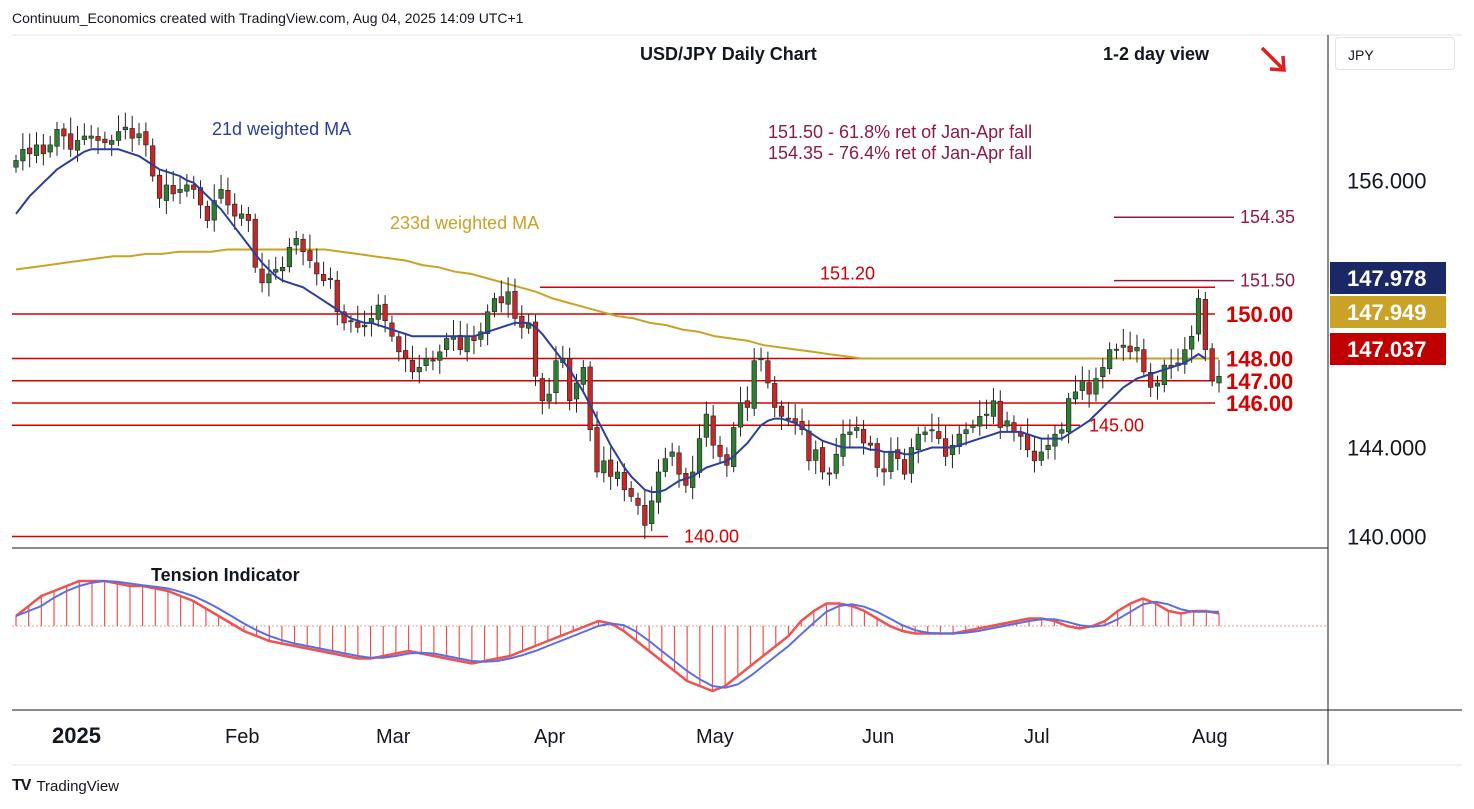 The height and width of the screenshot is (809, 1474). I want to click on fib-label-154.35: 154.35, so click(1267, 217).